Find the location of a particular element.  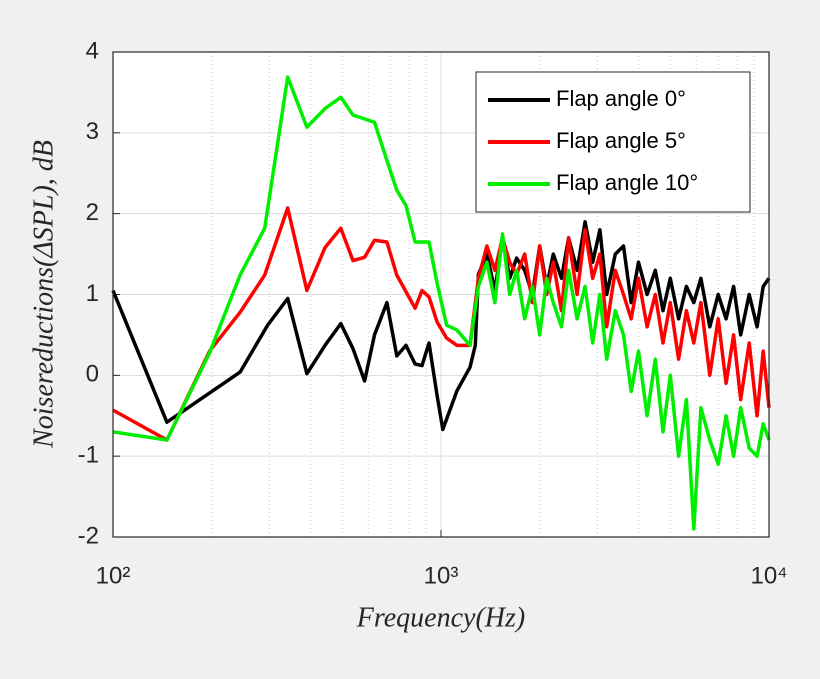

y-axis-label: Noisereductions(ΔSPL), dB is located at coordinates (43, 294).